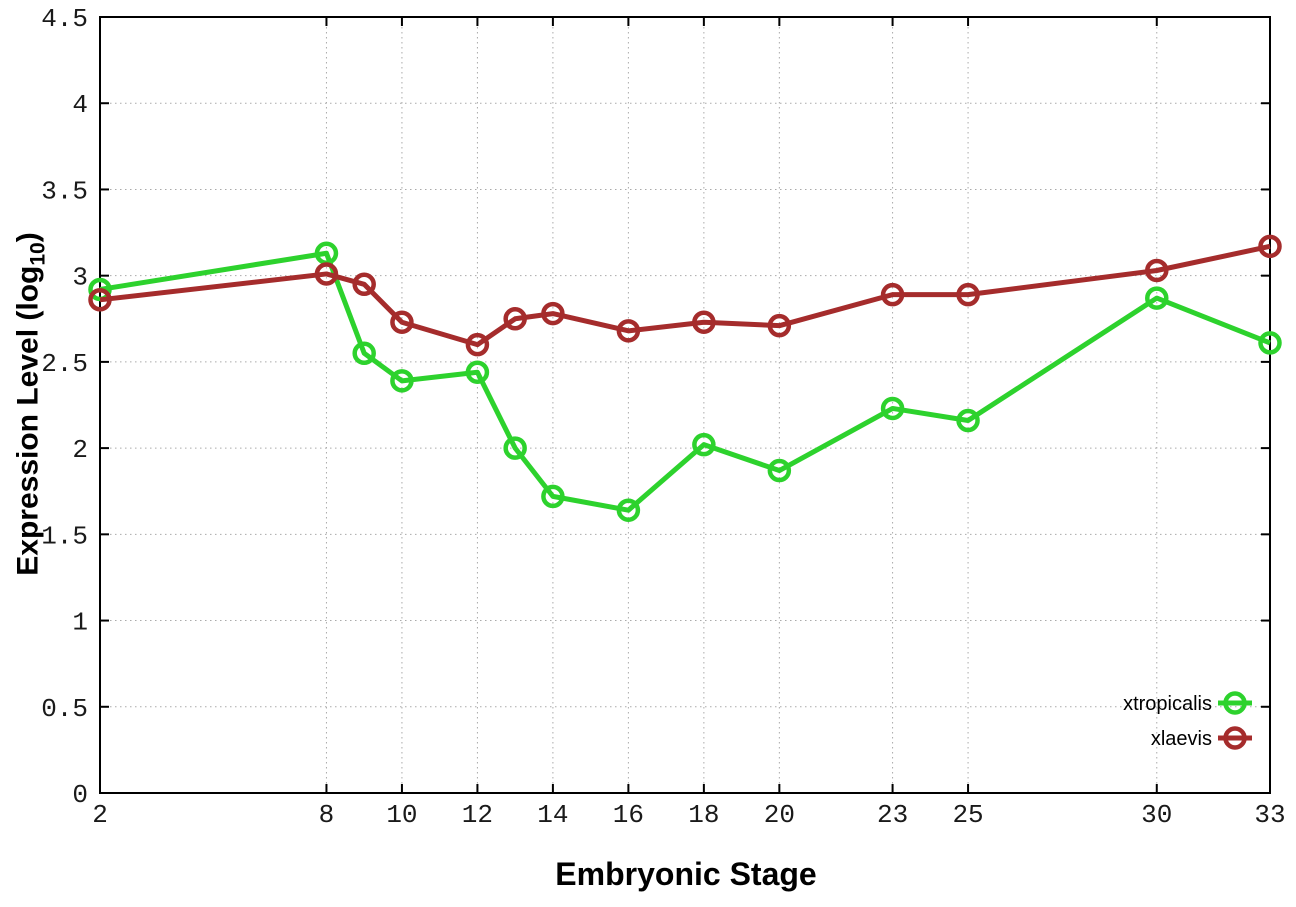 The image size is (1296, 907). Describe the element at coordinates (1187, 720) in the screenshot. I see `legend: xtropicalis xlaevis` at that location.